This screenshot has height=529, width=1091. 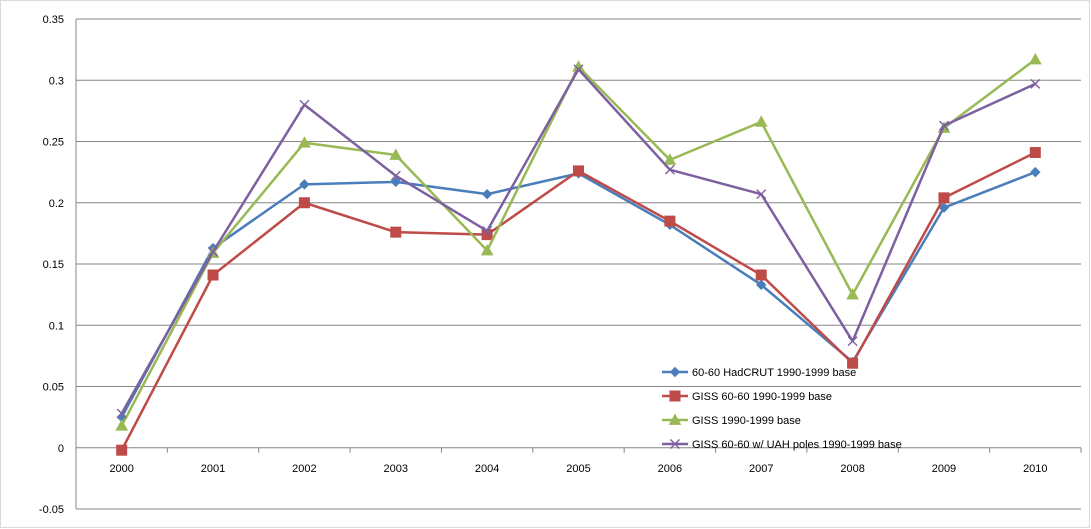 What do you see at coordinates (396, 469) in the screenshot?
I see `x-tick-label: 2003` at bounding box center [396, 469].